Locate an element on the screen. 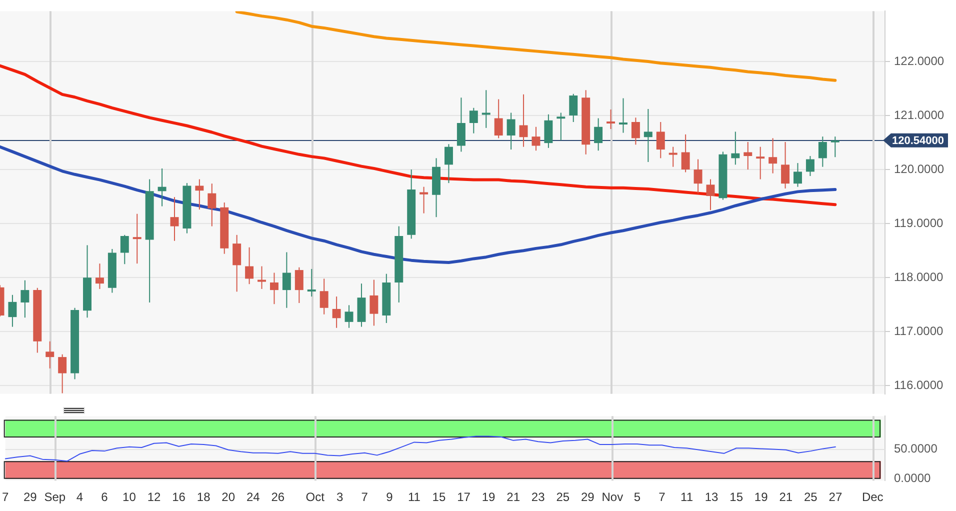 The width and height of the screenshot is (956, 511). x-tick-label: Sep is located at coordinates (55, 497).